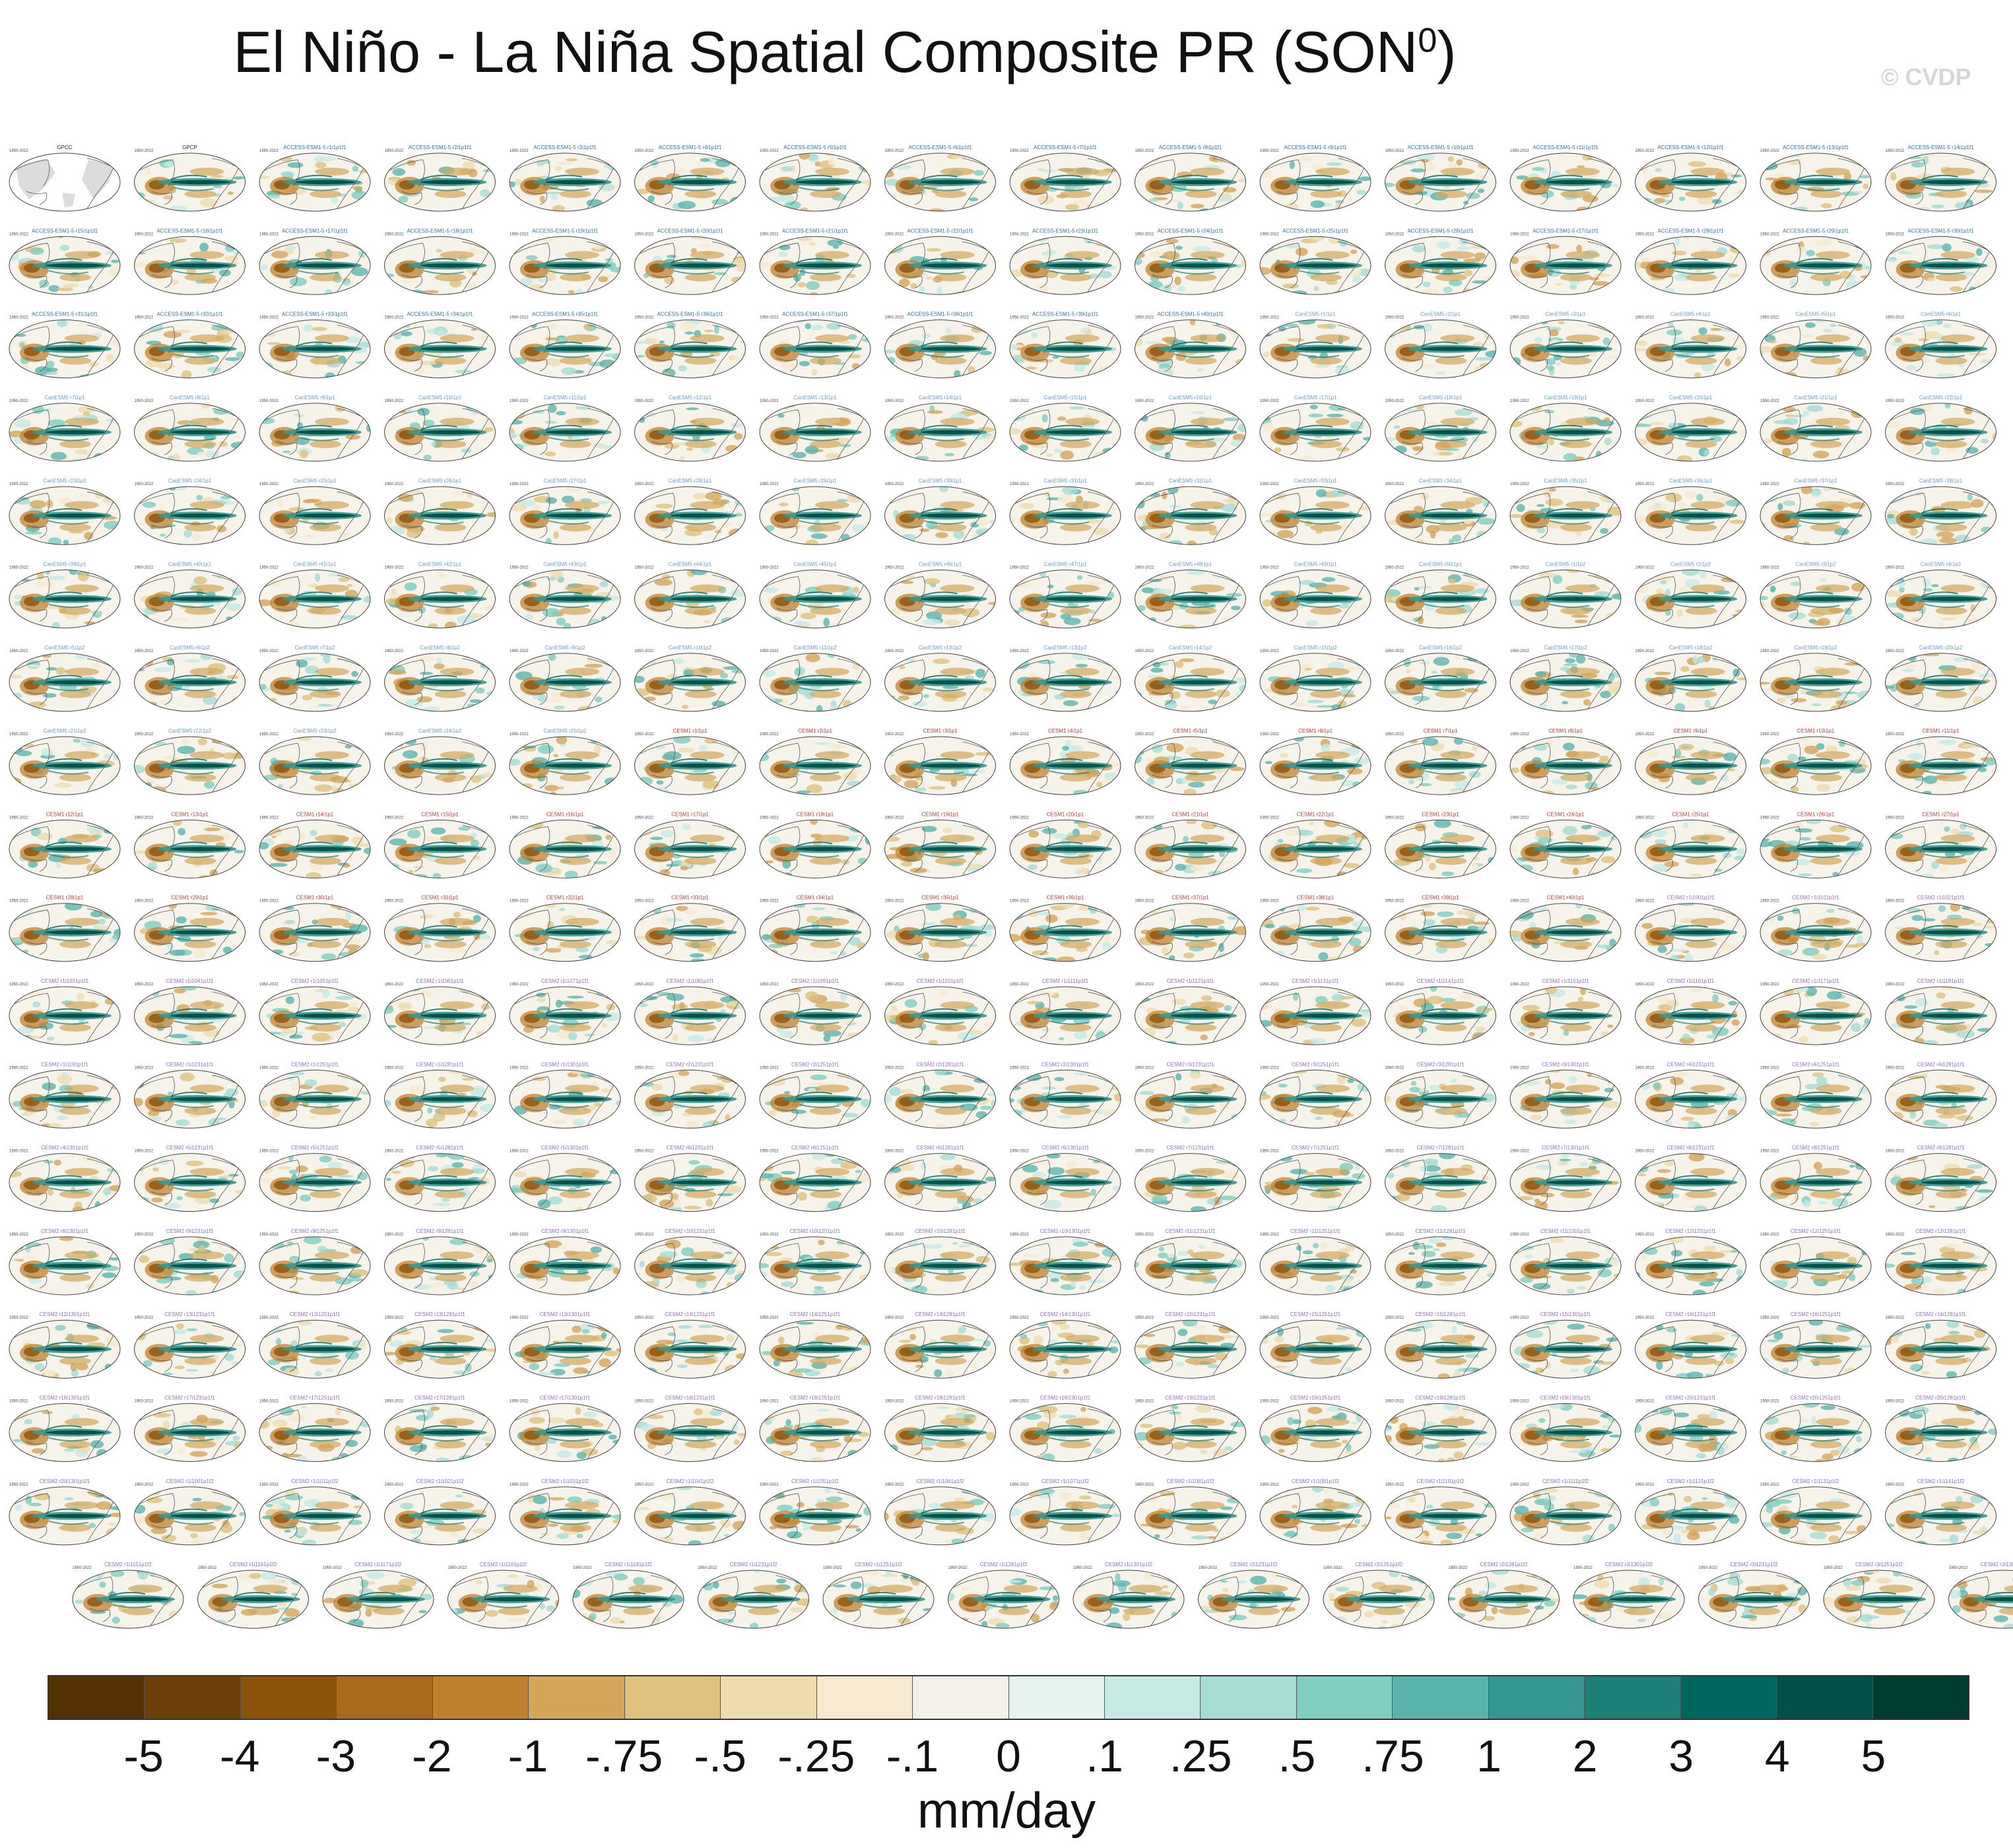 This screenshot has width=2013, height=1848. Describe the element at coordinates (65, 314) in the screenshot. I see `panel-title: ACCESS-ESM1-5 r31i1p1f1` at that location.